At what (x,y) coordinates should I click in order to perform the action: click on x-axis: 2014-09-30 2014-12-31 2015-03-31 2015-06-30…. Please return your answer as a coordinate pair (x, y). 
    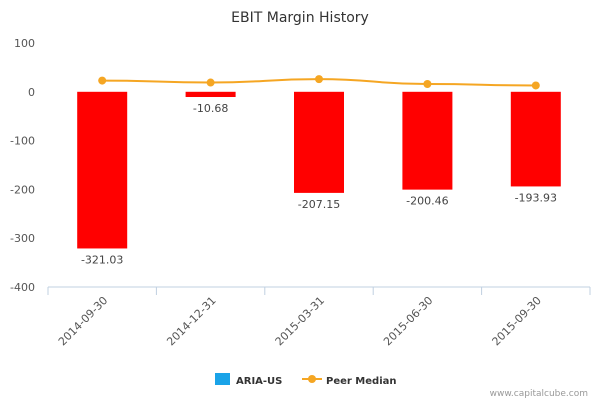
    Looking at the image, I should click on (319, 317).